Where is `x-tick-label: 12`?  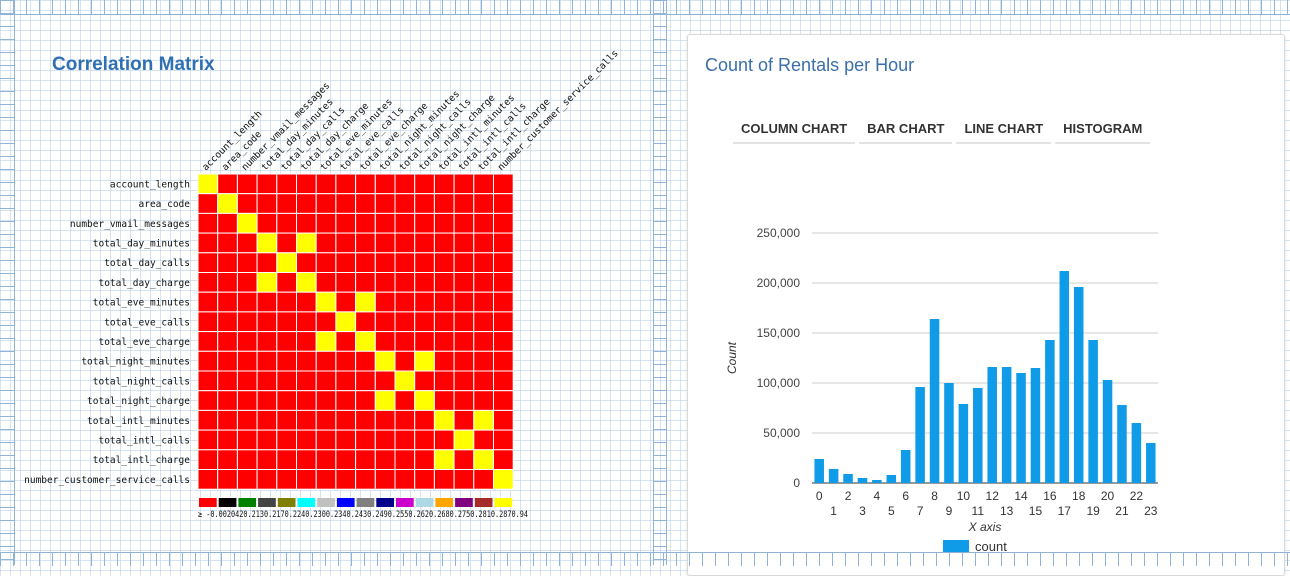 x-tick-label: 12 is located at coordinates (993, 496).